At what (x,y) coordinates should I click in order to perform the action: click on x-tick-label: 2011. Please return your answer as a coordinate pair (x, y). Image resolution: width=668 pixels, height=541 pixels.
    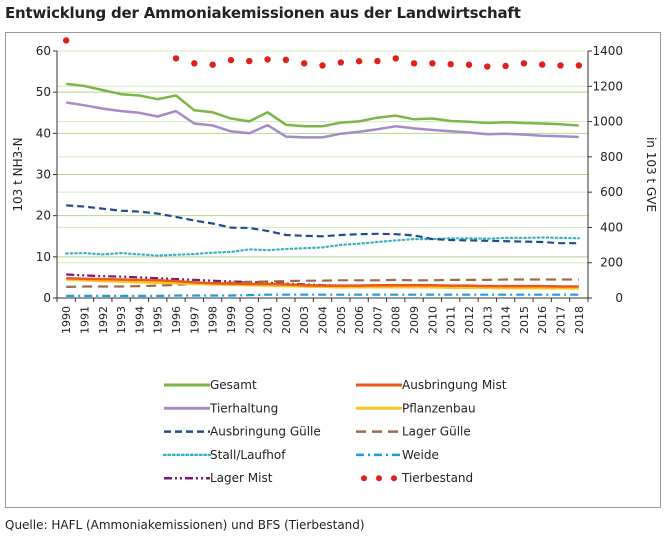
    Looking at the image, I should click on (451, 320).